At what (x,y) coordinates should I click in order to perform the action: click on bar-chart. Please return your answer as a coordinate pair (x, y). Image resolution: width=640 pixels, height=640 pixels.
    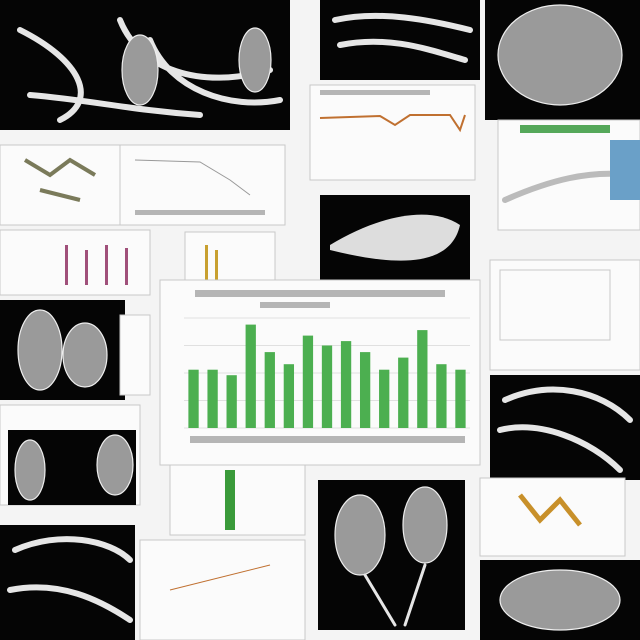
    Looking at the image, I should click on (327, 373).